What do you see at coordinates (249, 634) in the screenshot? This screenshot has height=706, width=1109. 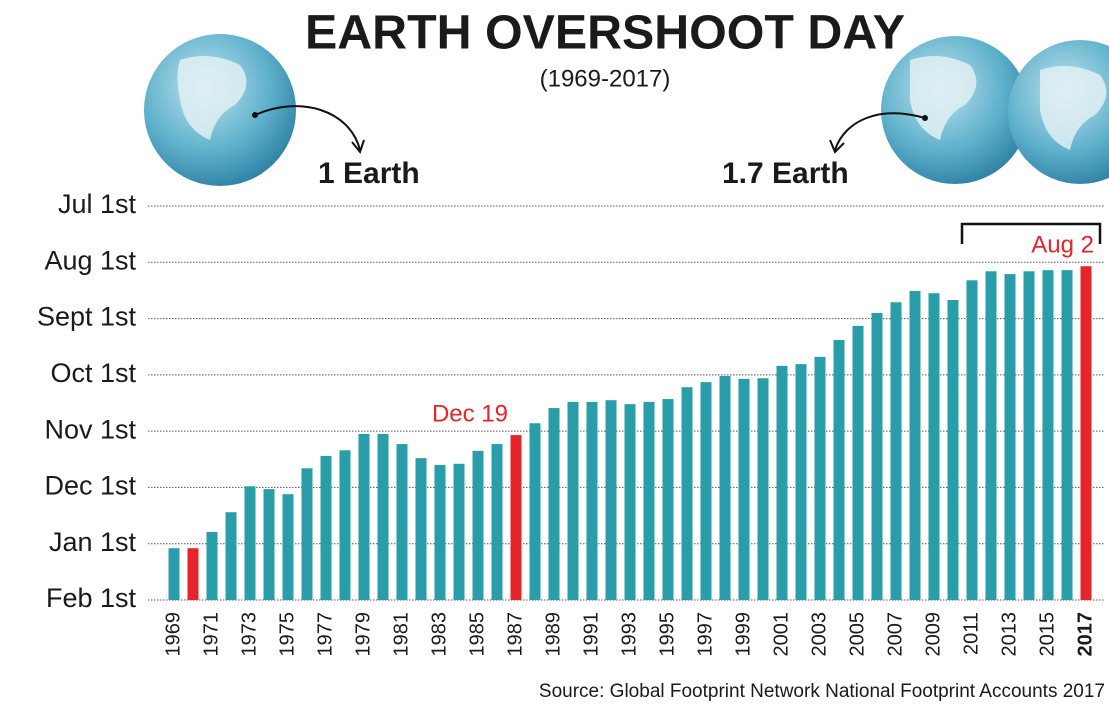 I see `x-tick-label: 1973` at bounding box center [249, 634].